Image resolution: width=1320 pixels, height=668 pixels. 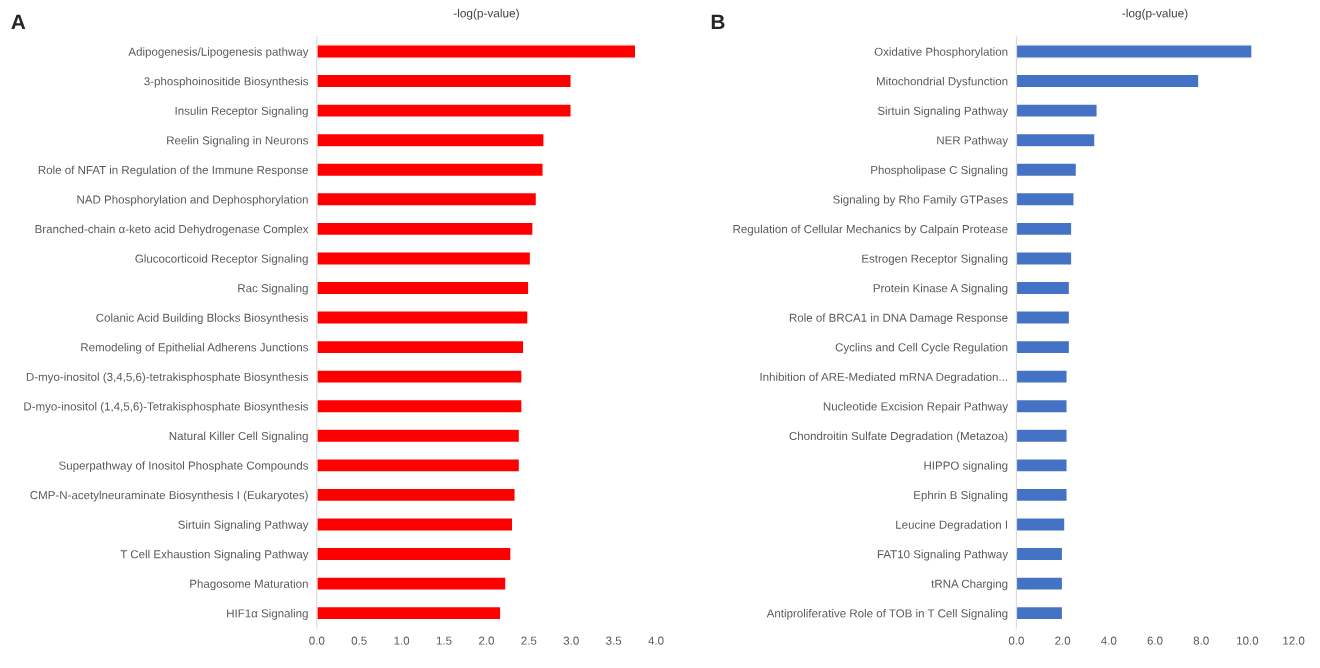 What do you see at coordinates (1155, 640) in the screenshot?
I see `x-tick-label: 6.0` at bounding box center [1155, 640].